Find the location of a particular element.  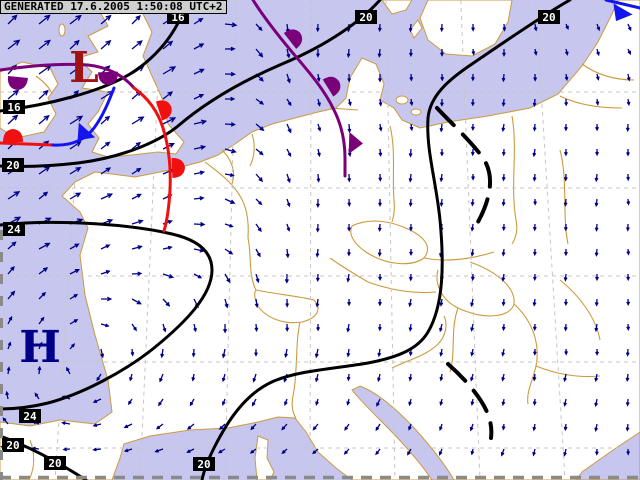

land-sweden is located at coordinates (466, 28).